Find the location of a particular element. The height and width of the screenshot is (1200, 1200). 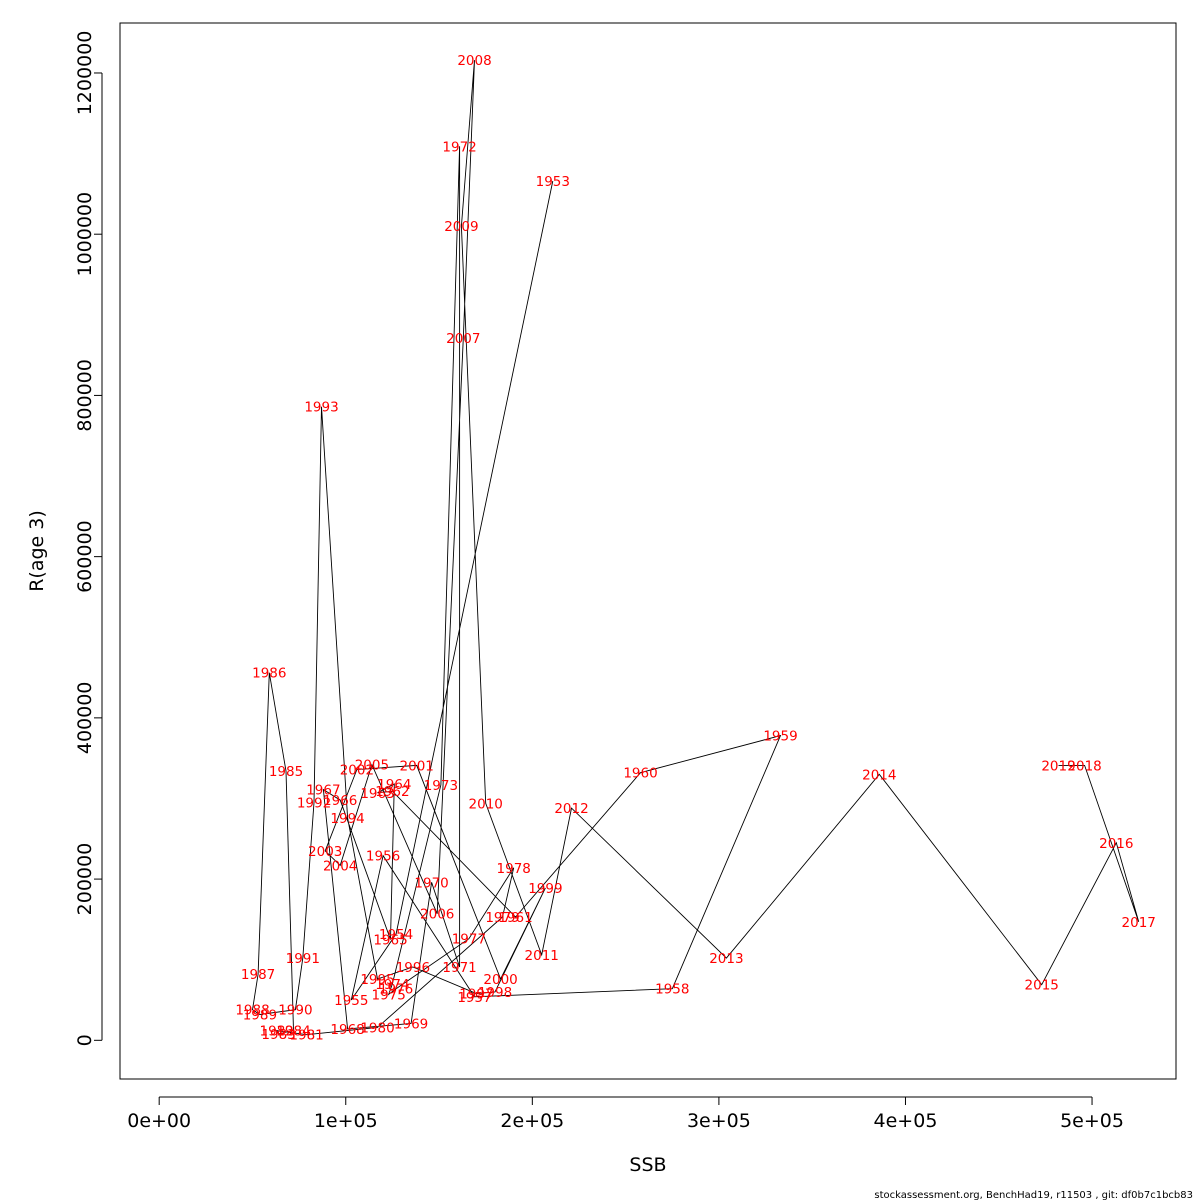

year-label-1980: 1980 is located at coordinates (377, 1028).